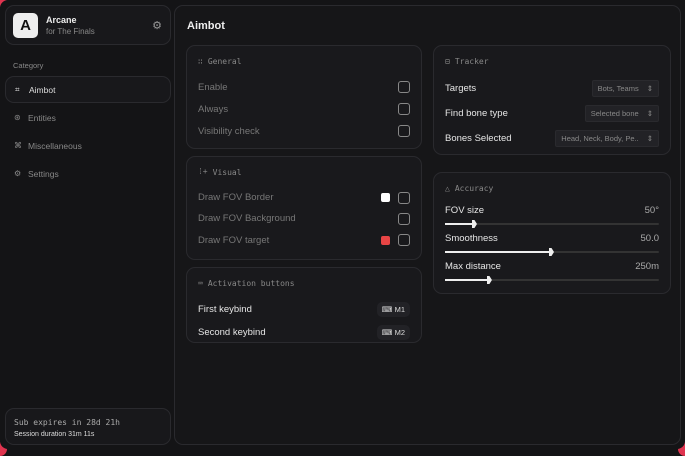 This screenshot has width=685, height=456. I want to click on key-label: M2, so click(399, 332).